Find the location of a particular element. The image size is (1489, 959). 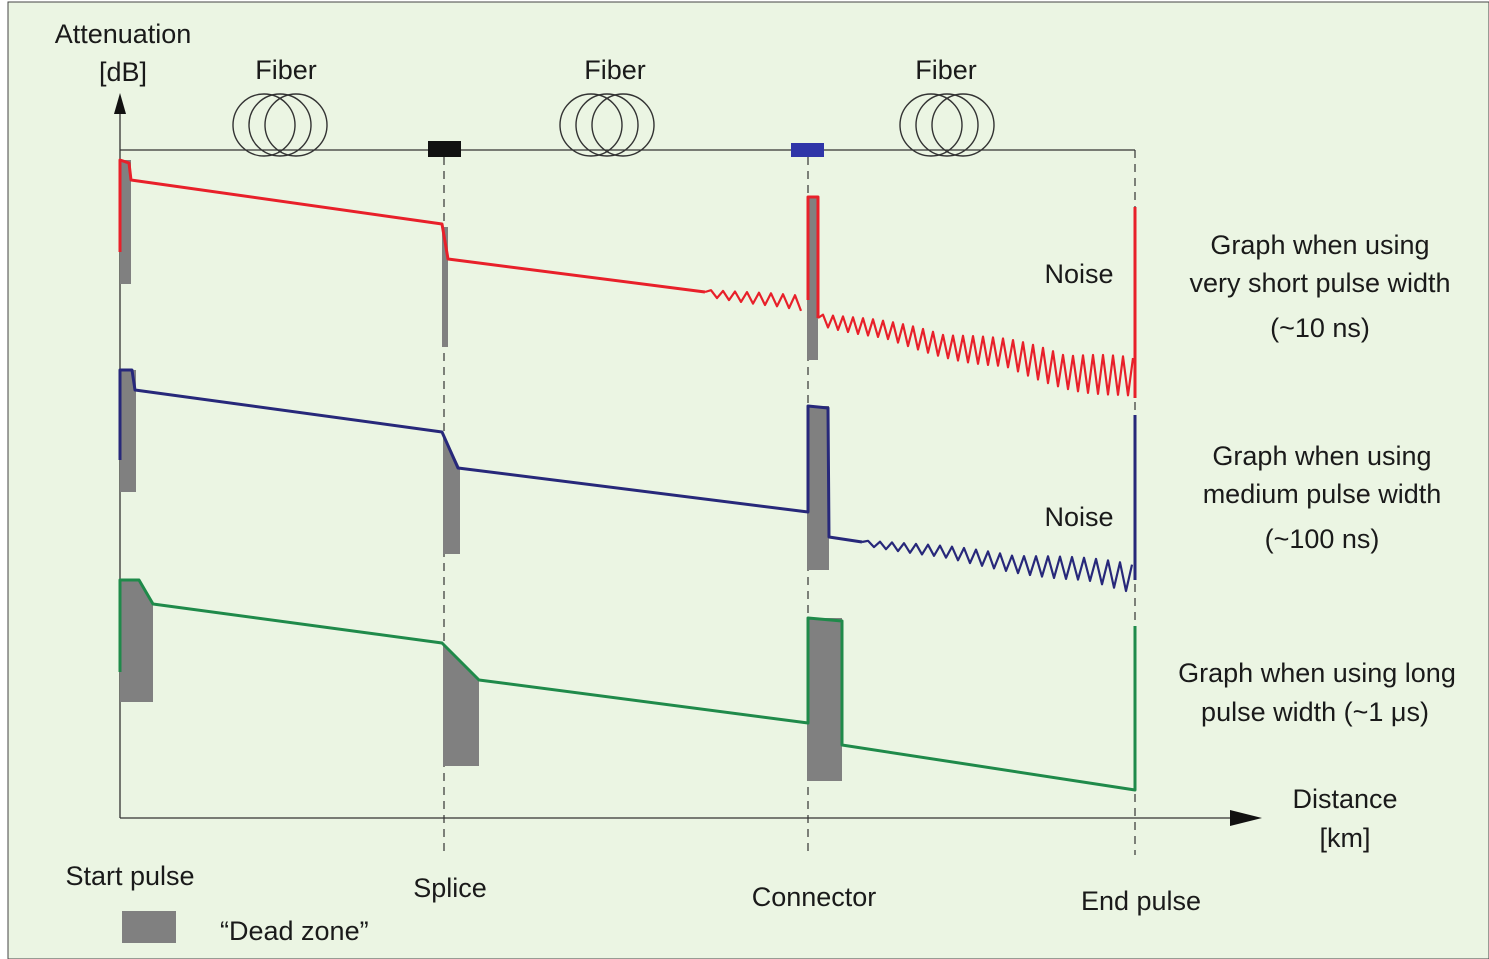

dead-zone-legend-label: “Dead zone” is located at coordinates (294, 931).